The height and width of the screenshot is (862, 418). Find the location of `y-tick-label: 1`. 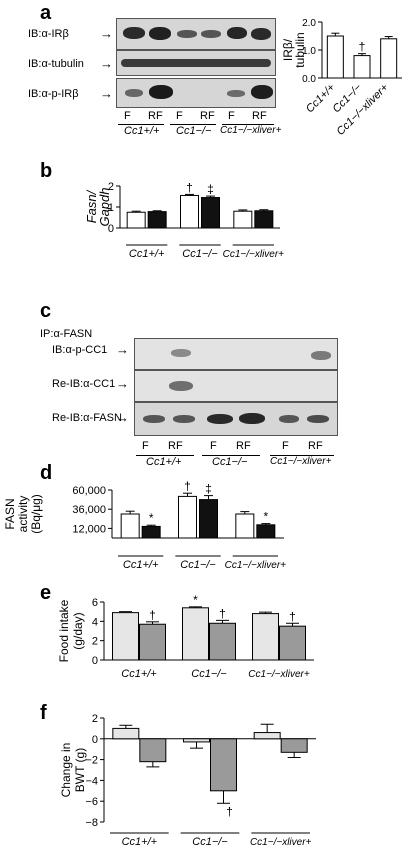

y-tick-label: 1 is located at coordinates (111, 208).